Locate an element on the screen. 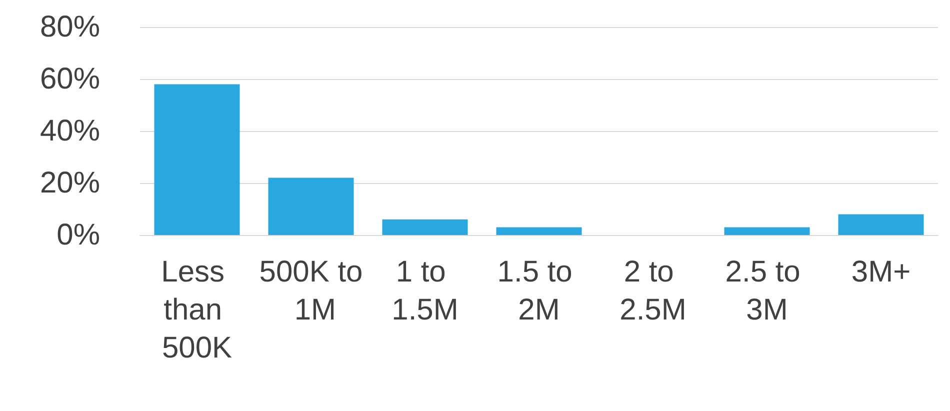 This screenshot has height=411, width=950. y-tick-label: 20% is located at coordinates (70, 183).